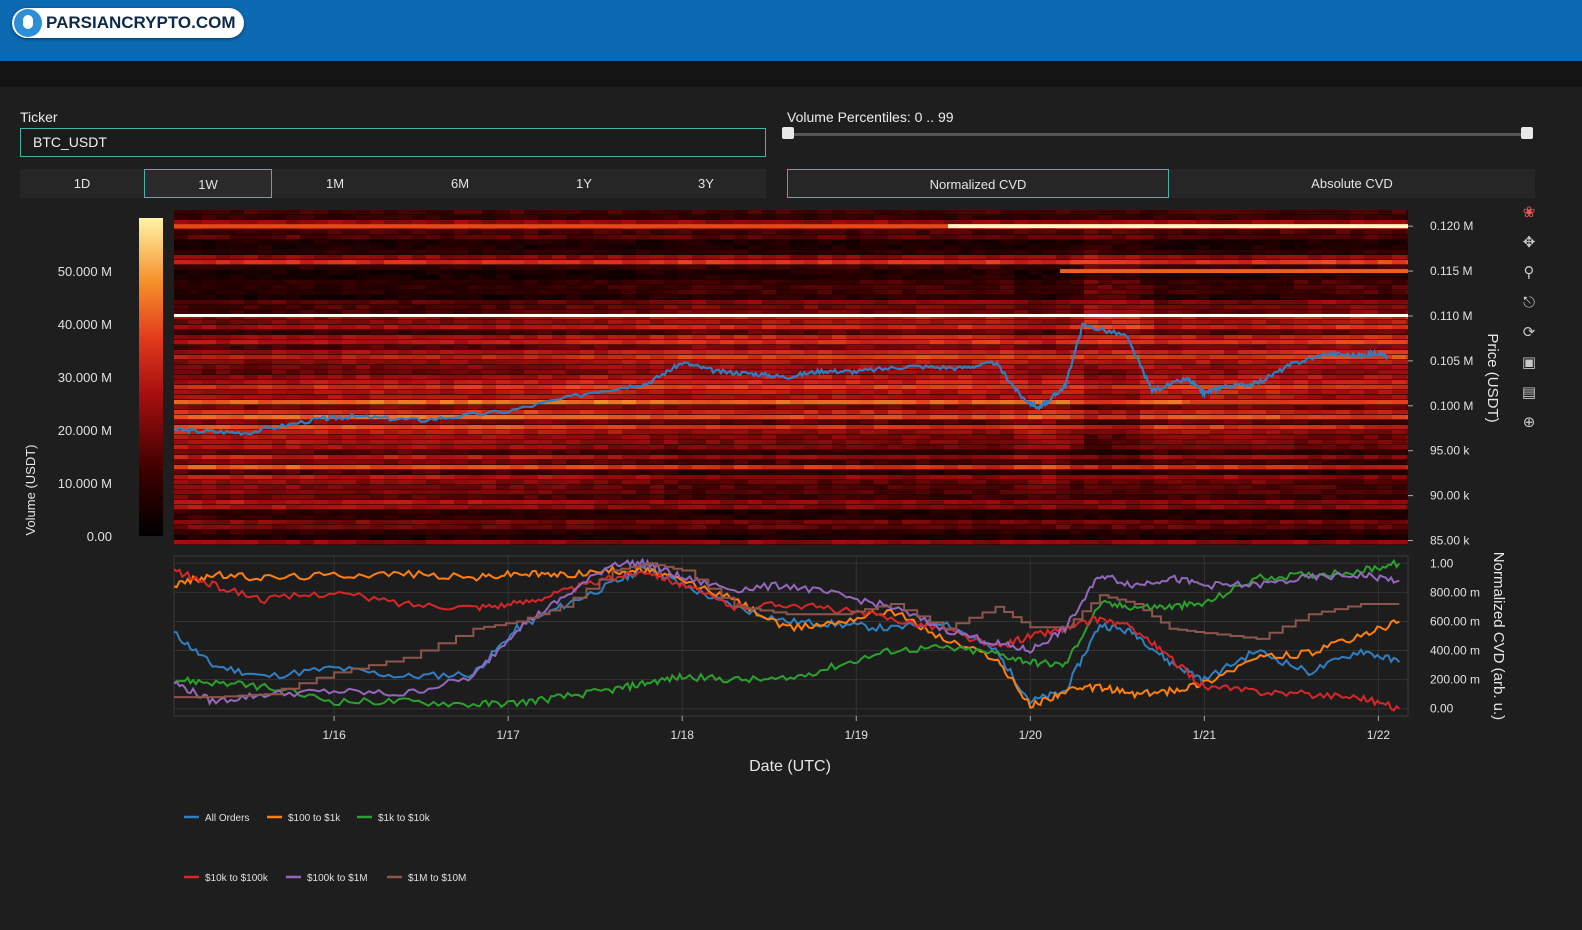  Describe the element at coordinates (460, 183) in the screenshot. I see `timeframe-6m-button: 6M` at that location.